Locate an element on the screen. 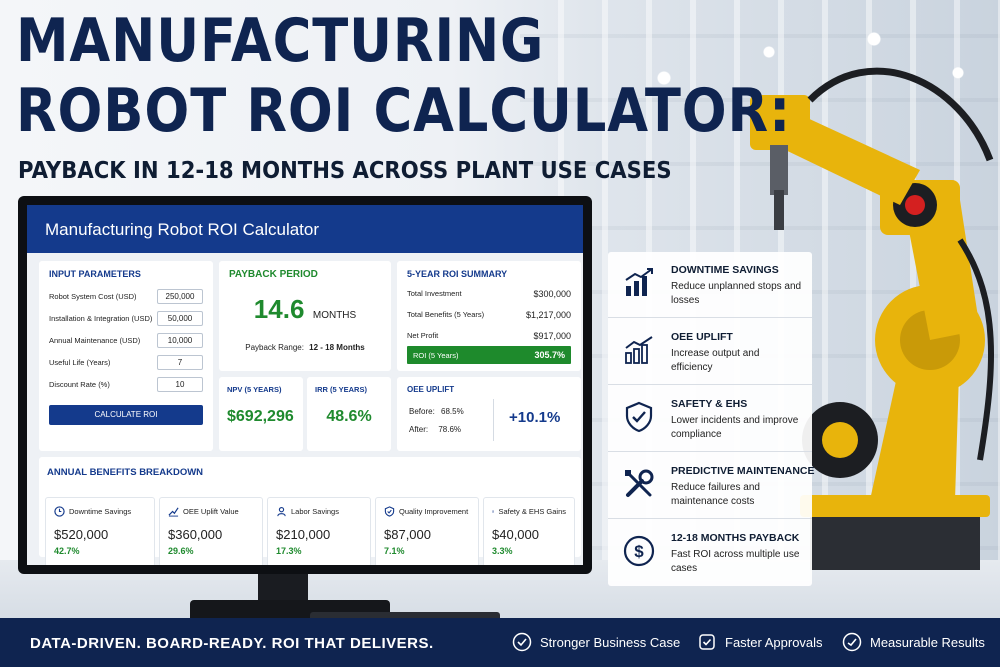 This screenshot has width=1000, height=667. feature-desc: Increase output and efficiency is located at coordinates (715, 360).